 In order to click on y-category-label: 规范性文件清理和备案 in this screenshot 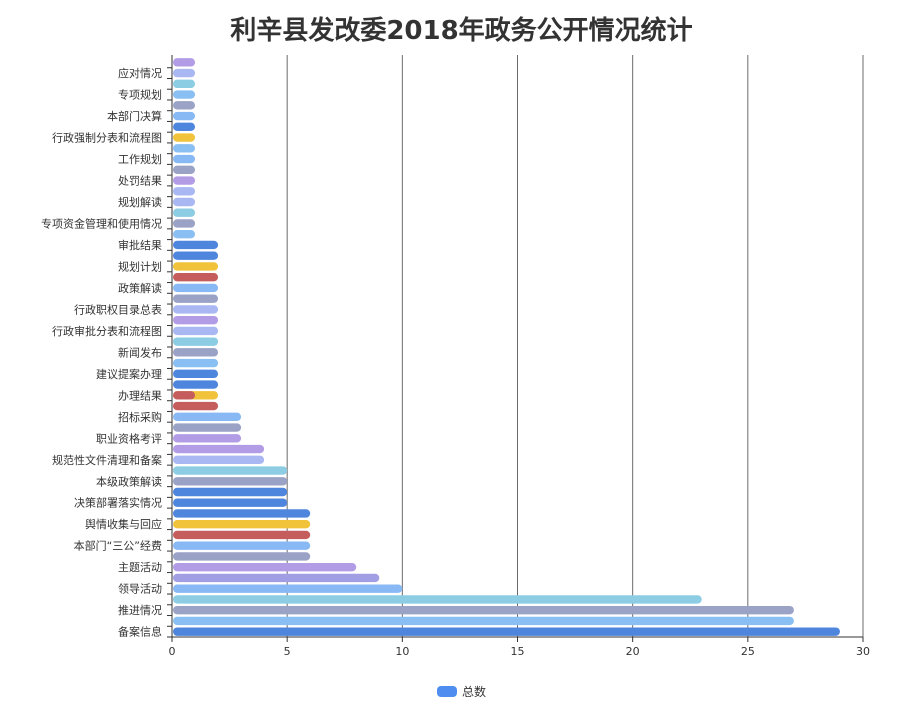, I will do `click(107, 460)`.